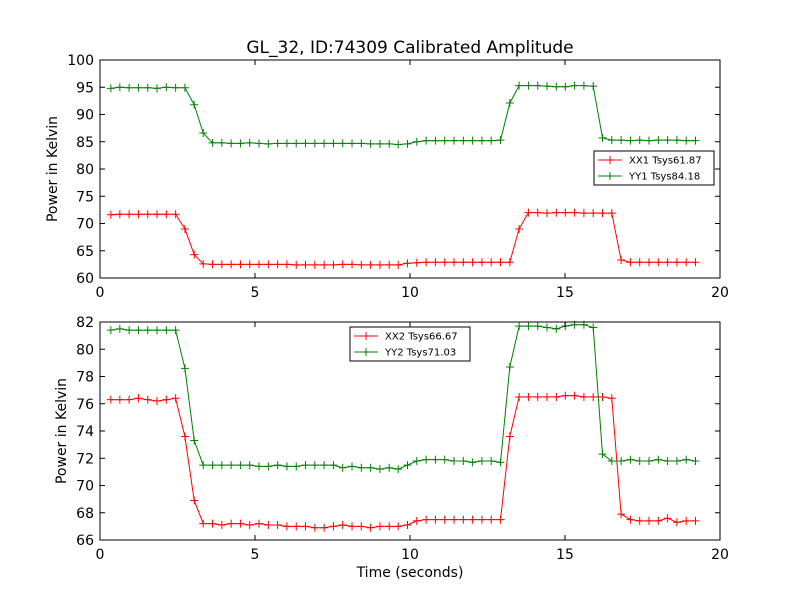  Describe the element at coordinates (366, 352) in the screenshot. I see `legend-yy2-marker` at that location.